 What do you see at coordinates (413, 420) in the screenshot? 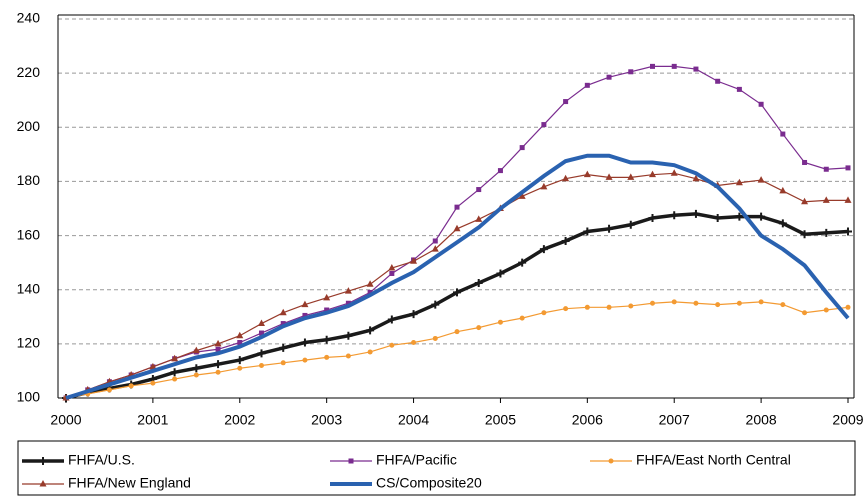
I see `x-tick-label: 2004` at bounding box center [413, 420].